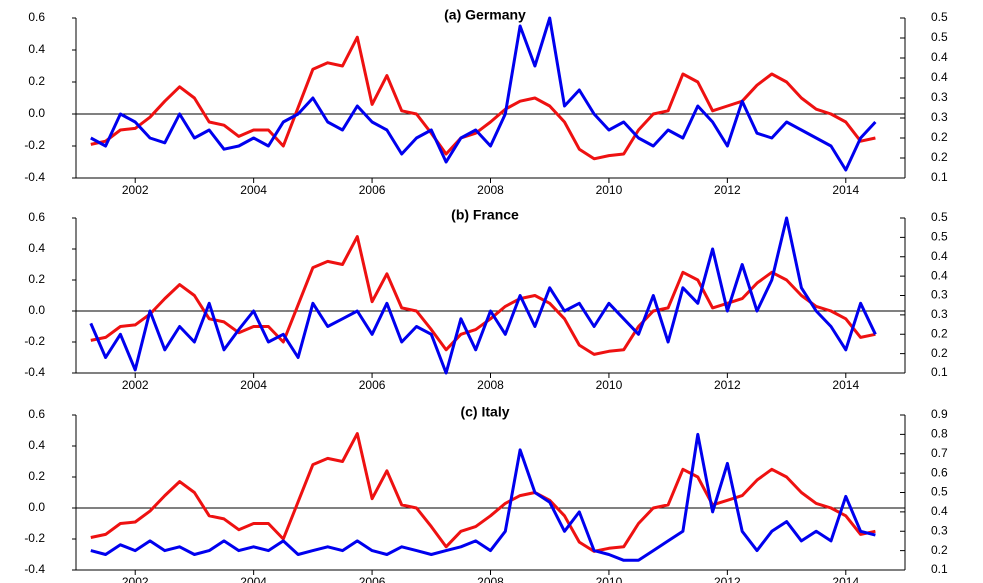  What do you see at coordinates (939, 453) in the screenshot?
I see `y2-tick-label: 0.7` at bounding box center [939, 453].